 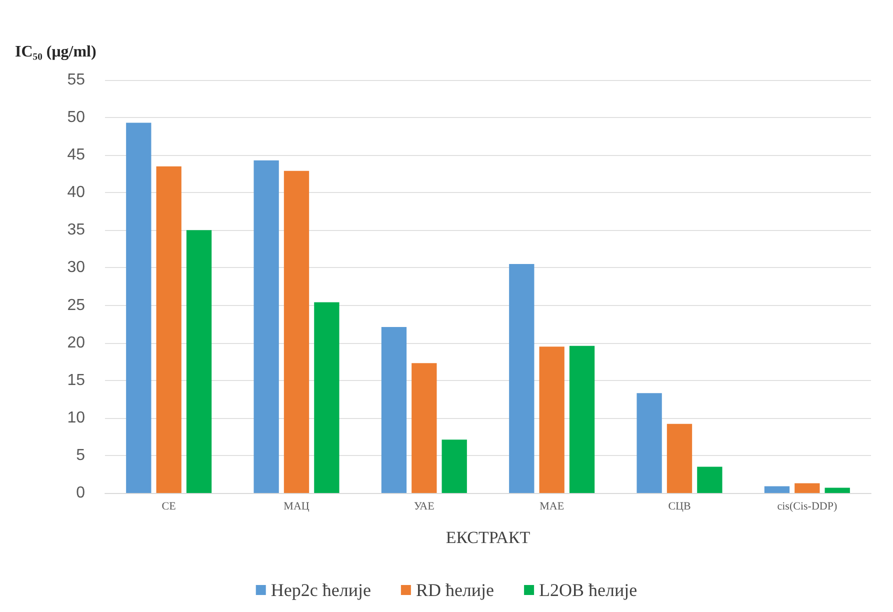 I want to click on x-tick-label: СЕ, so click(x=169, y=506).